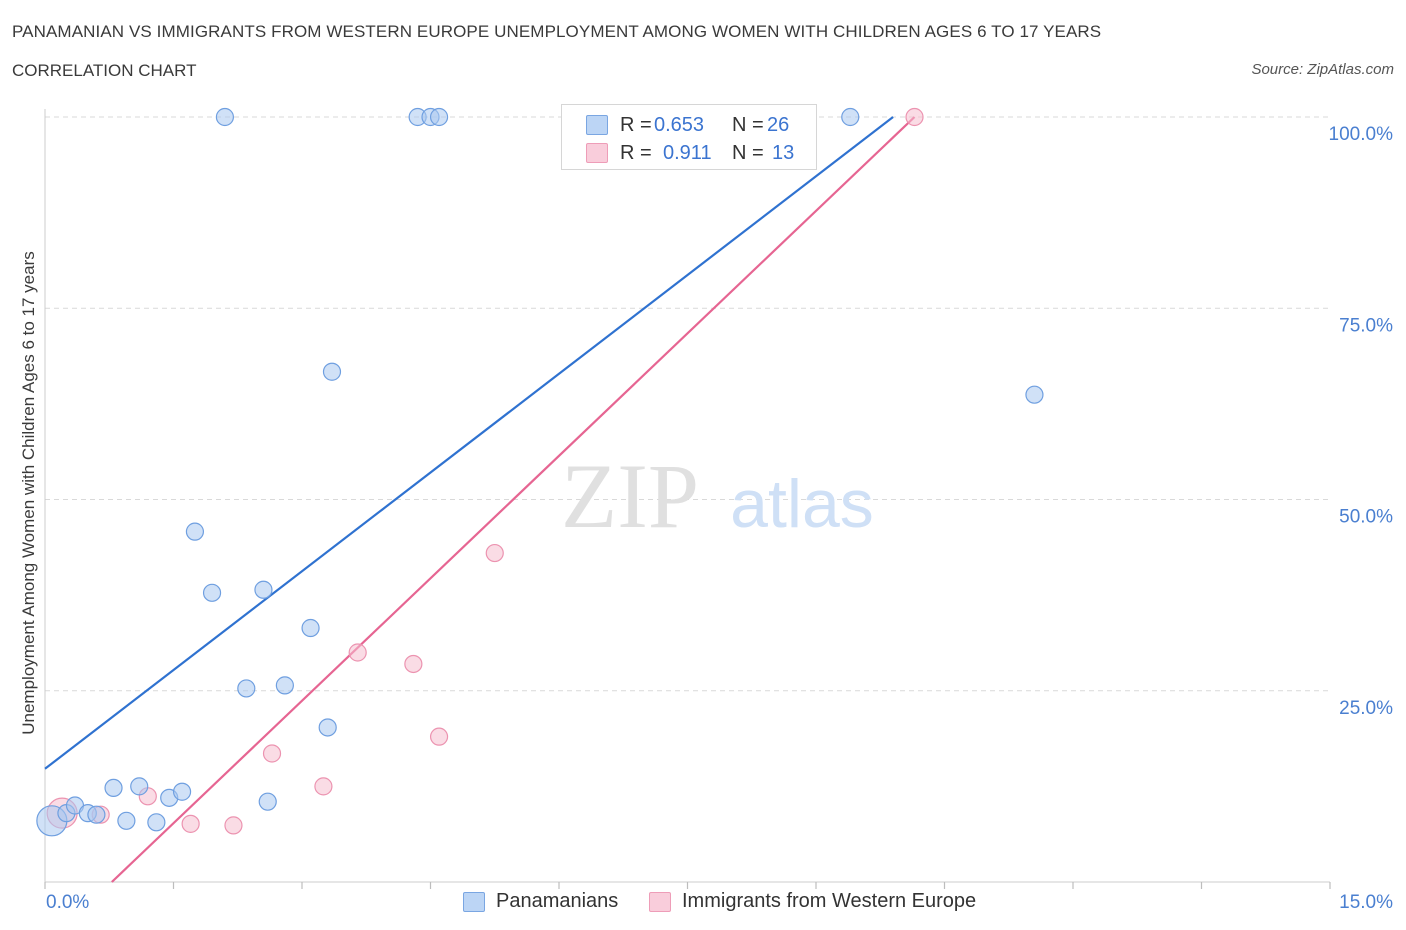  What do you see at coordinates (717, 496) in the screenshot?
I see `watermark: ZIP atlas` at bounding box center [717, 496].